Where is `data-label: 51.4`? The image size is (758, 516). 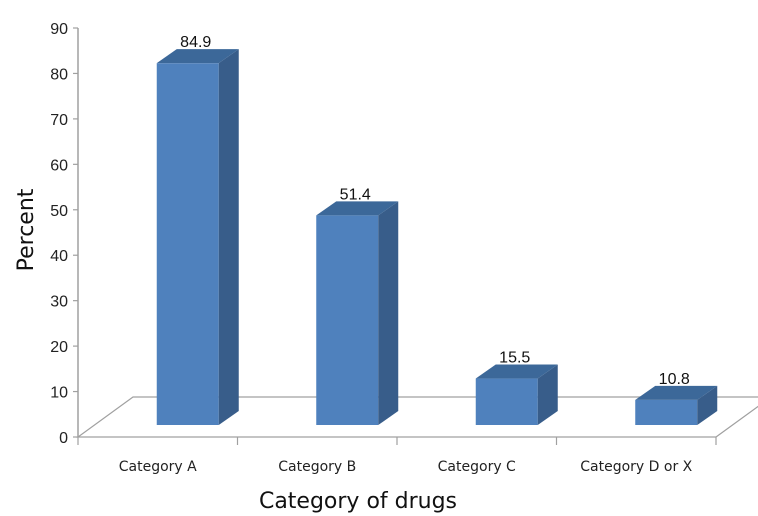
data-label: 51.4 is located at coordinates (355, 194).